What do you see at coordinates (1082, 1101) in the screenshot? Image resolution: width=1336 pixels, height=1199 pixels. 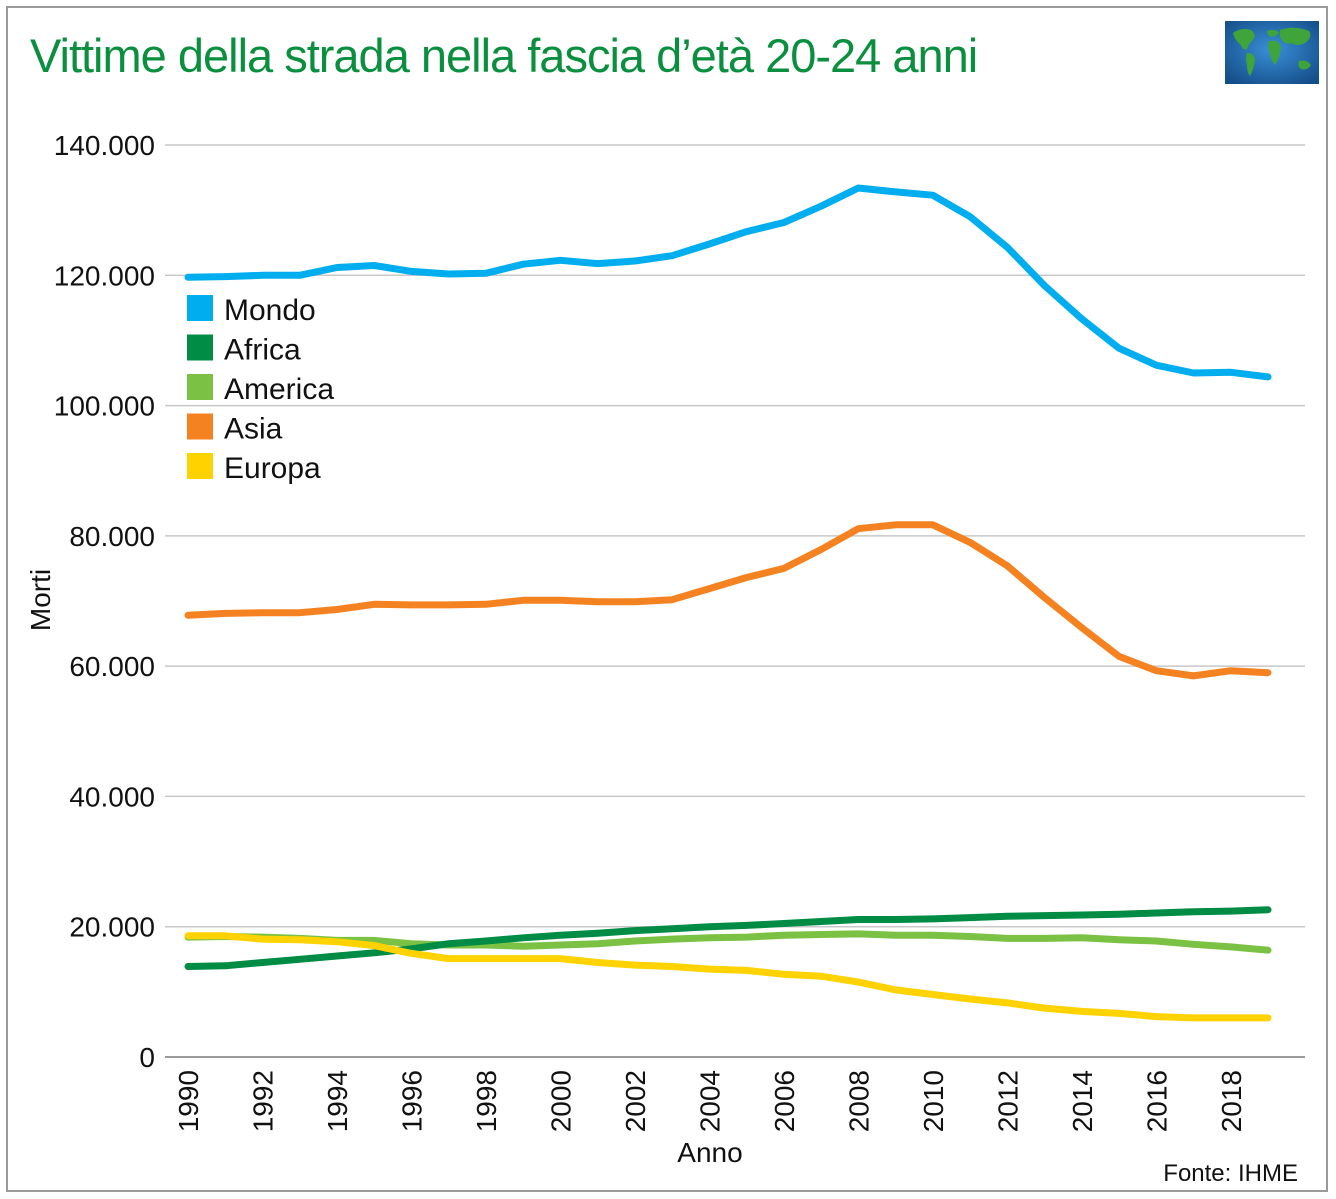 I see `x-tick-label: 2014` at bounding box center [1082, 1101].